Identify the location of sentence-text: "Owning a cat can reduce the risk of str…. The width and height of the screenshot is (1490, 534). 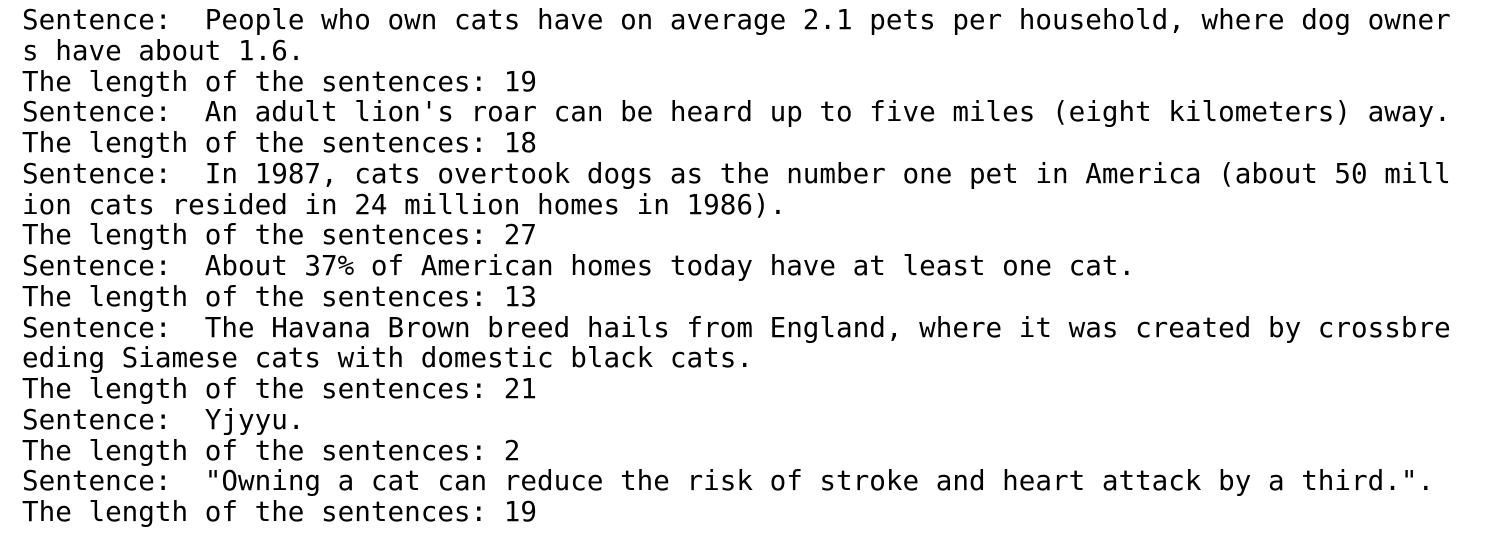
(819, 481).